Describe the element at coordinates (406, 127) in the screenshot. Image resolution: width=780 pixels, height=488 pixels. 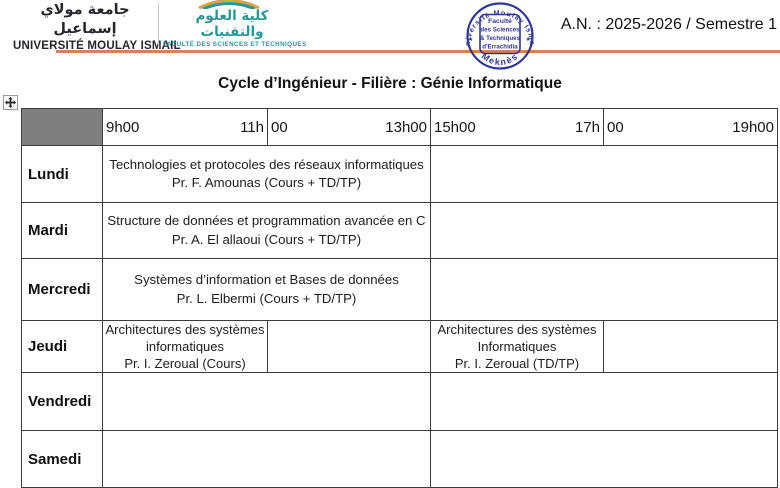
I see `time-end: 13h00` at that location.